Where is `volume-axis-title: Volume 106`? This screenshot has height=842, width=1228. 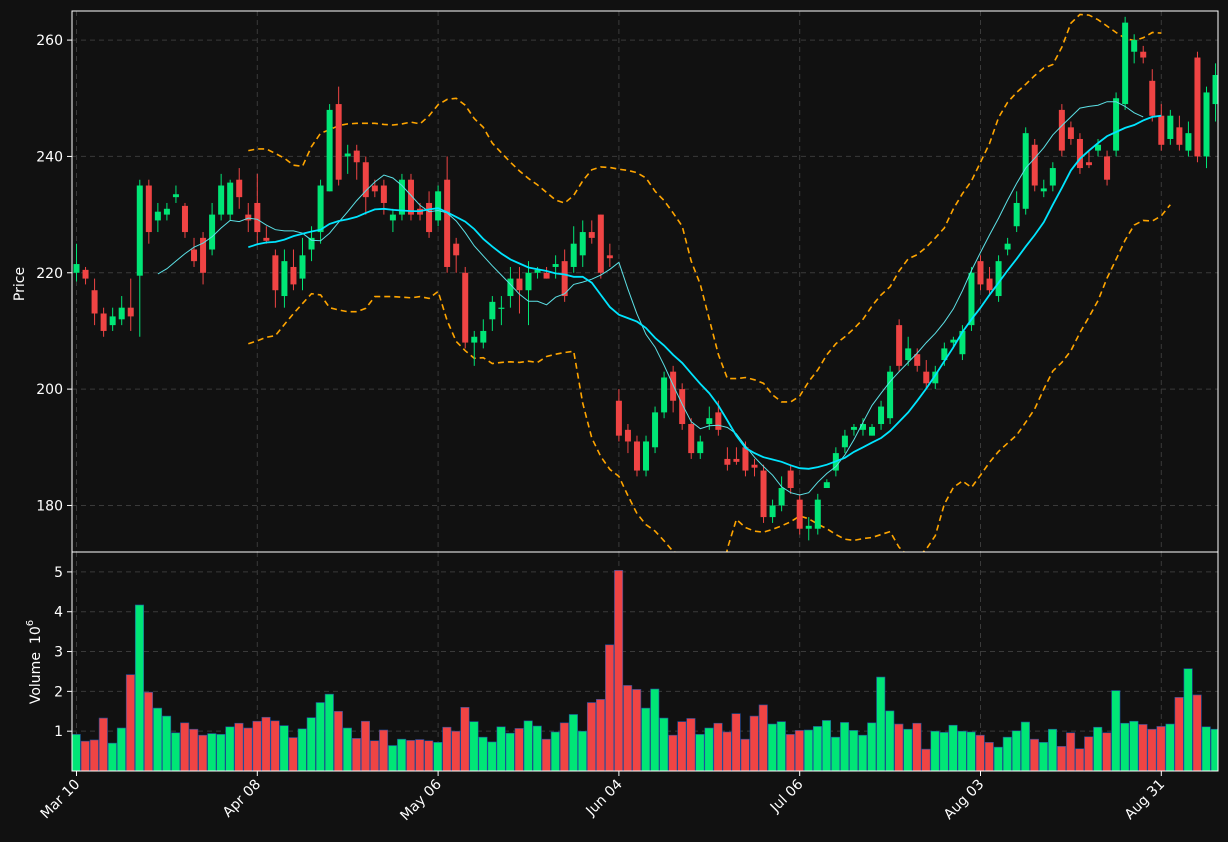
volume-axis-title: Volume 106 is located at coordinates (34, 662).